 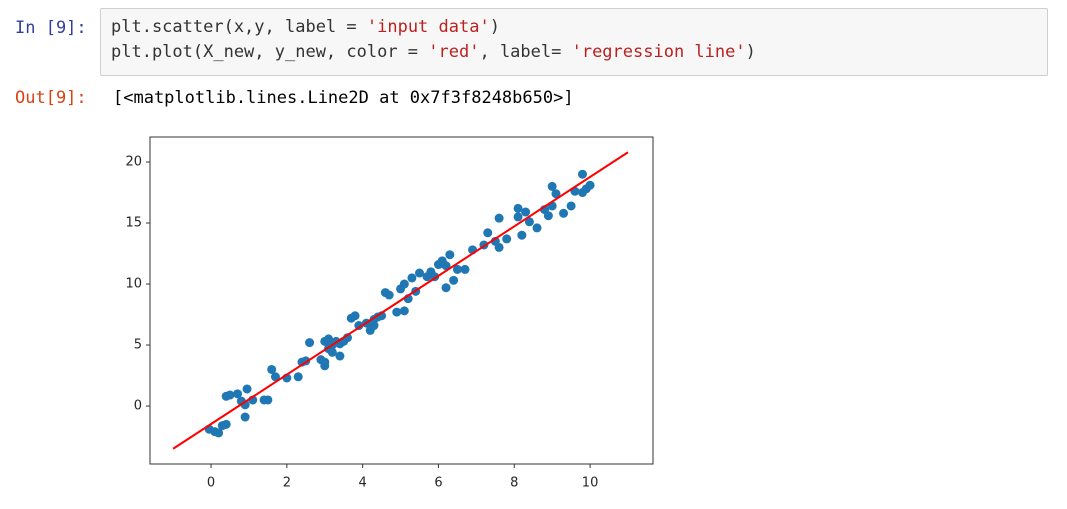 I want to click on y-tick-label: 10, so click(x=133, y=284).